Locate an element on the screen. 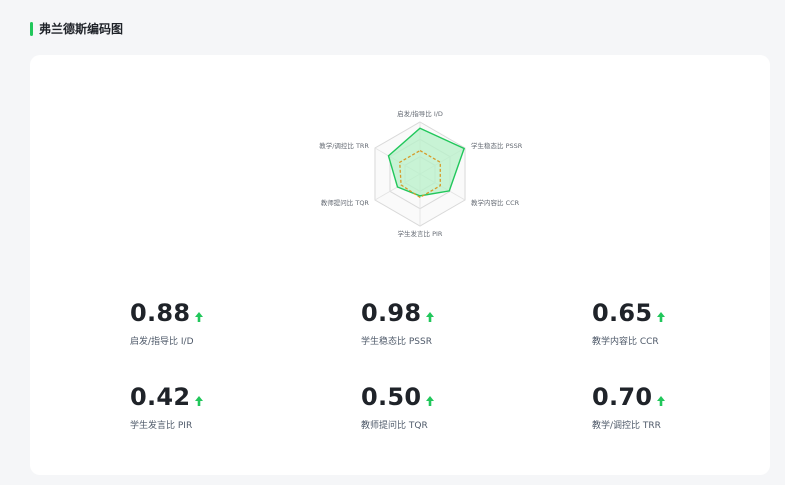  metric-trr: 0.70 教学/调控比 TRR is located at coordinates (688, 407).